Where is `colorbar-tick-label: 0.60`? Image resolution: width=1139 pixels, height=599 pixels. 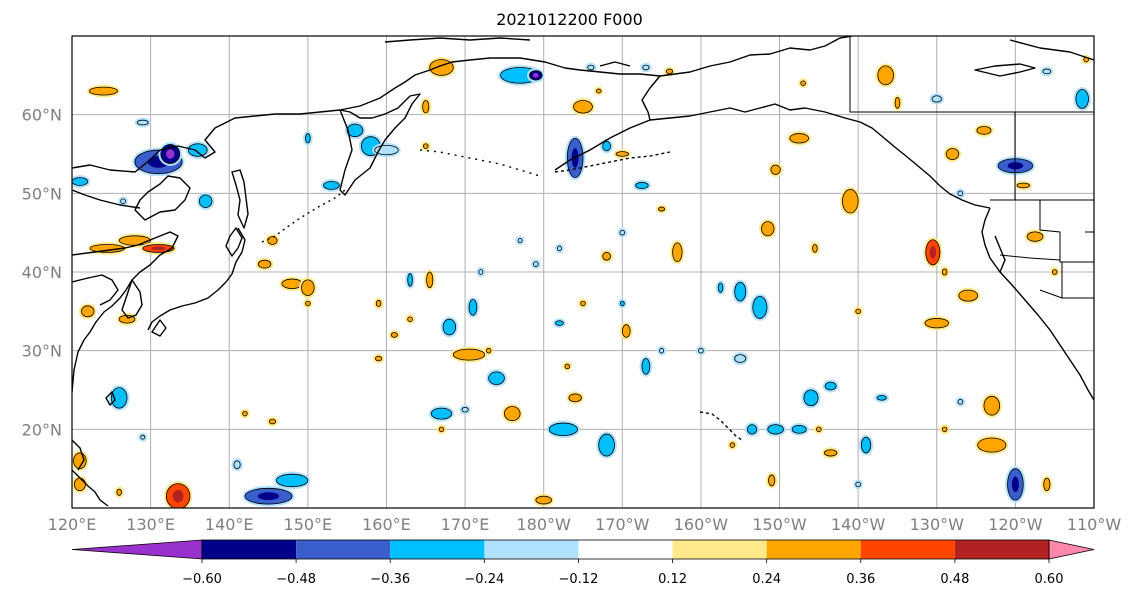
colorbar-tick-label: 0.60 is located at coordinates (1049, 579).